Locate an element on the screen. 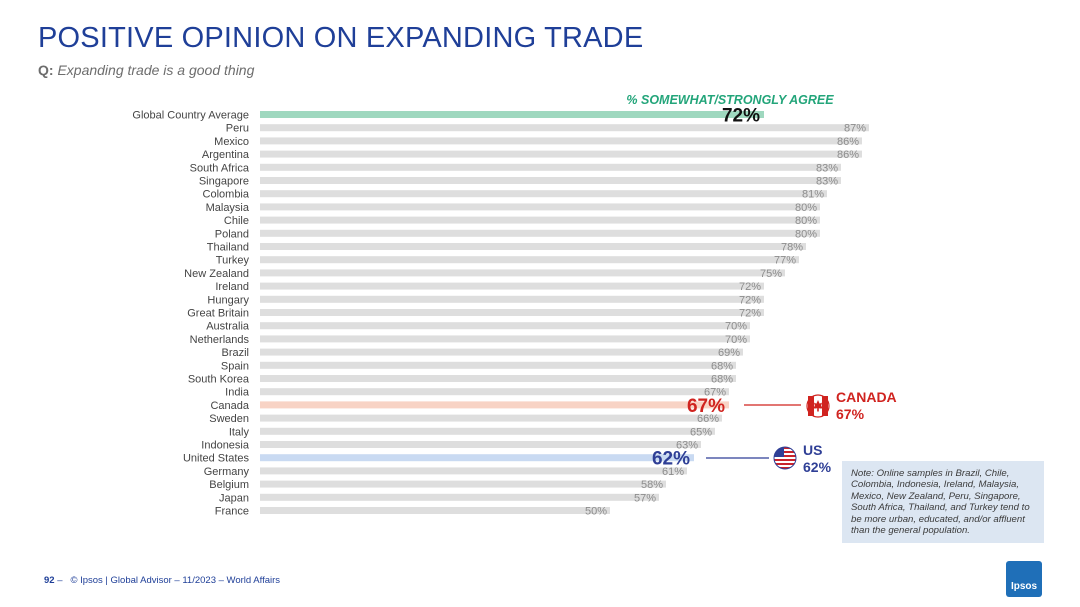 Image resolution: width=1080 pixels, height=607 pixels. value-label-new-zealand: 75% is located at coordinates (771, 274).